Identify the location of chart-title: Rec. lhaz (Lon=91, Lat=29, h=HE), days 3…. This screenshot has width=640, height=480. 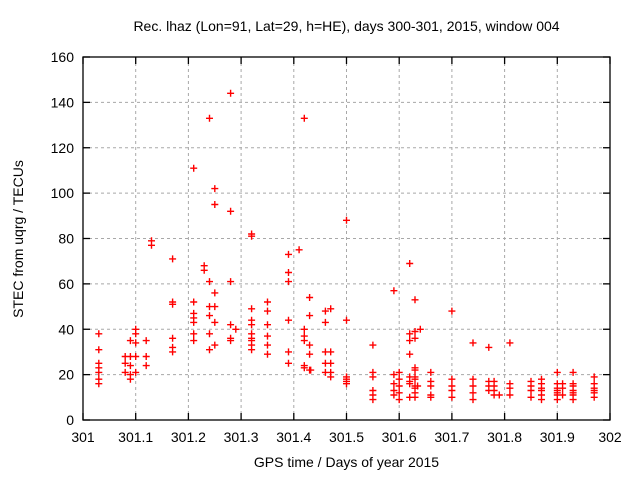
(346, 26).